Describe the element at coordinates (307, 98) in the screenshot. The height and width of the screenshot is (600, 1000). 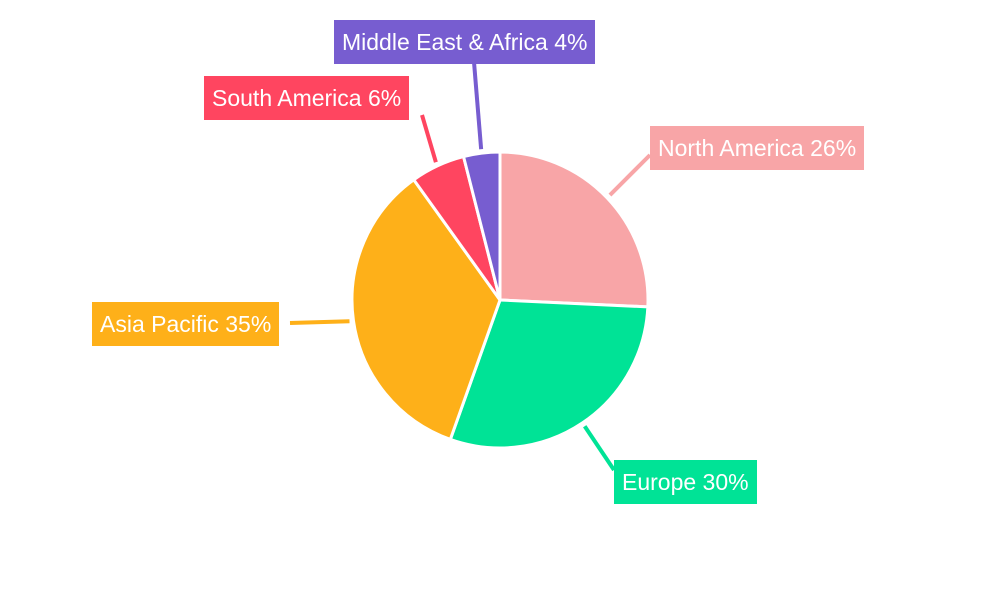
I see `label-south-america: South America 6%` at that location.